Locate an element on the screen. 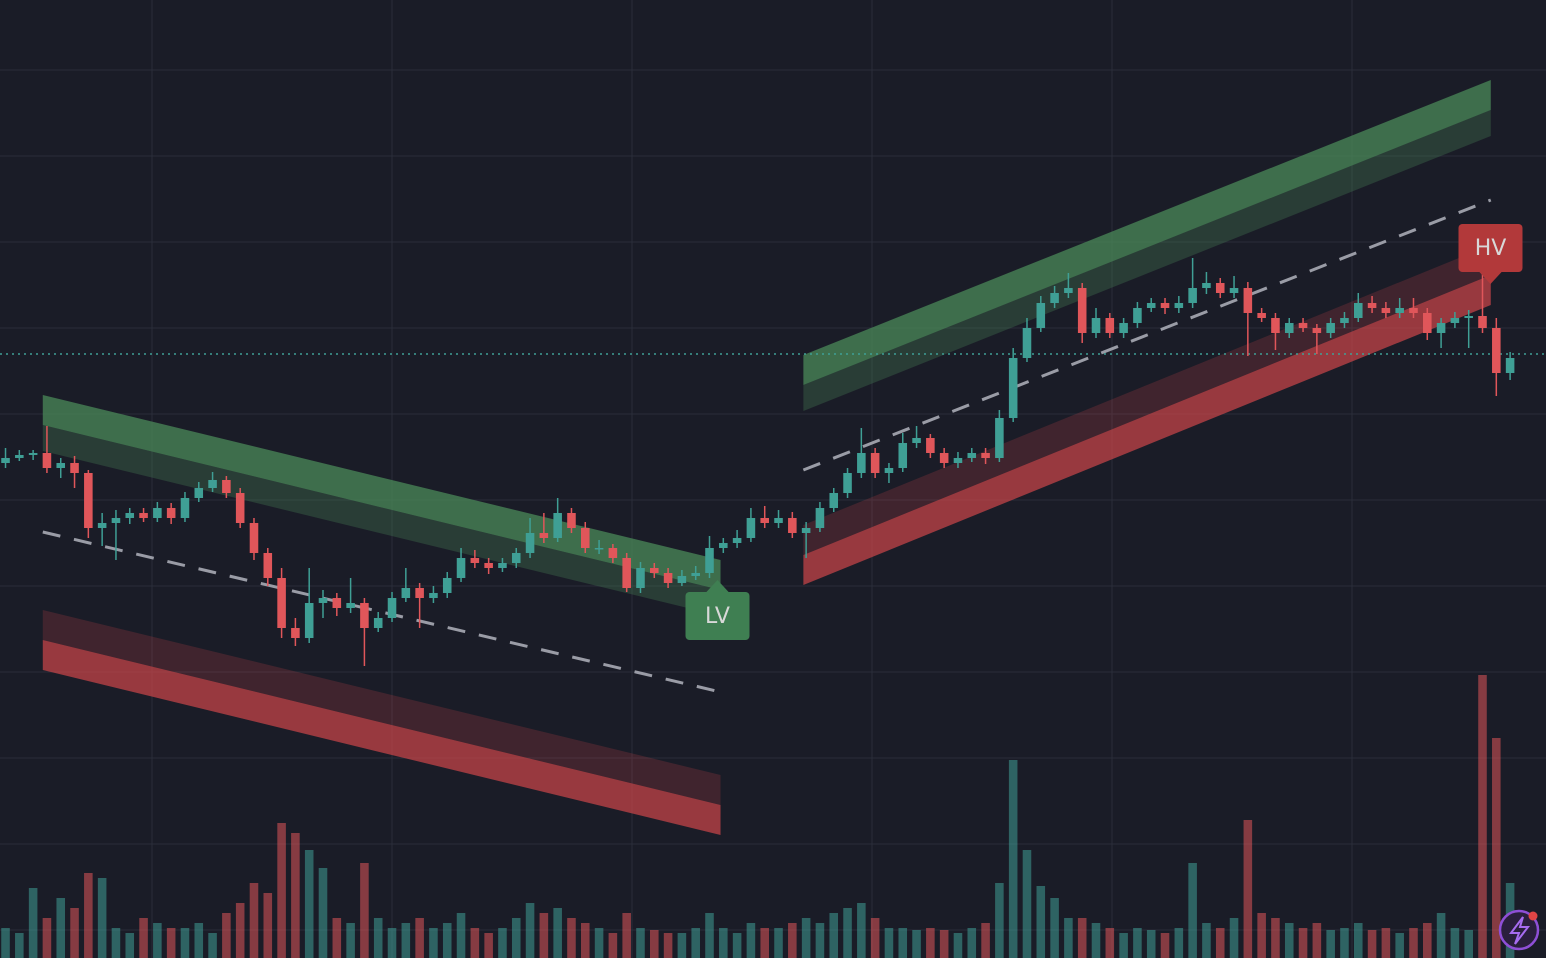 Image resolution: width=1546 pixels, height=958 pixels. app-icon is located at coordinates (1519, 930).